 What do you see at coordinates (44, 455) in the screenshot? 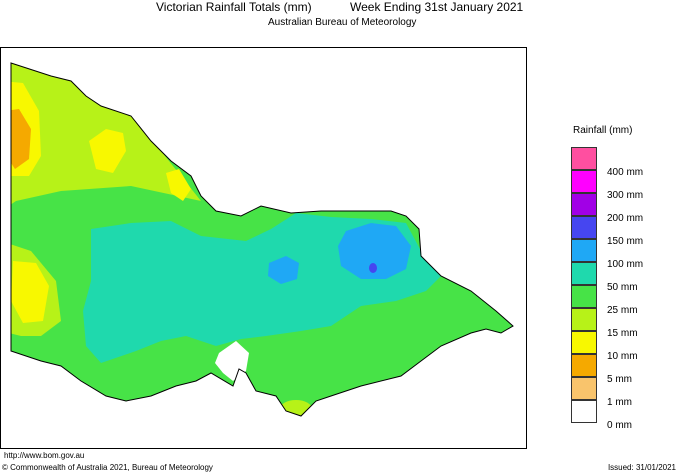
I see `source-url: http://www.bom.gov.au` at bounding box center [44, 455].